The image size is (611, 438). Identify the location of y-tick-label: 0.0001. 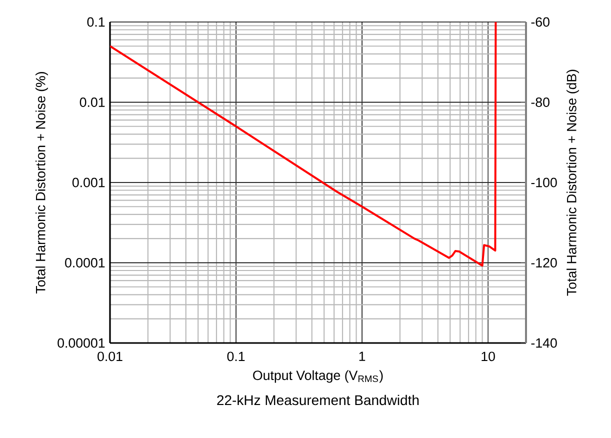
(85, 263).